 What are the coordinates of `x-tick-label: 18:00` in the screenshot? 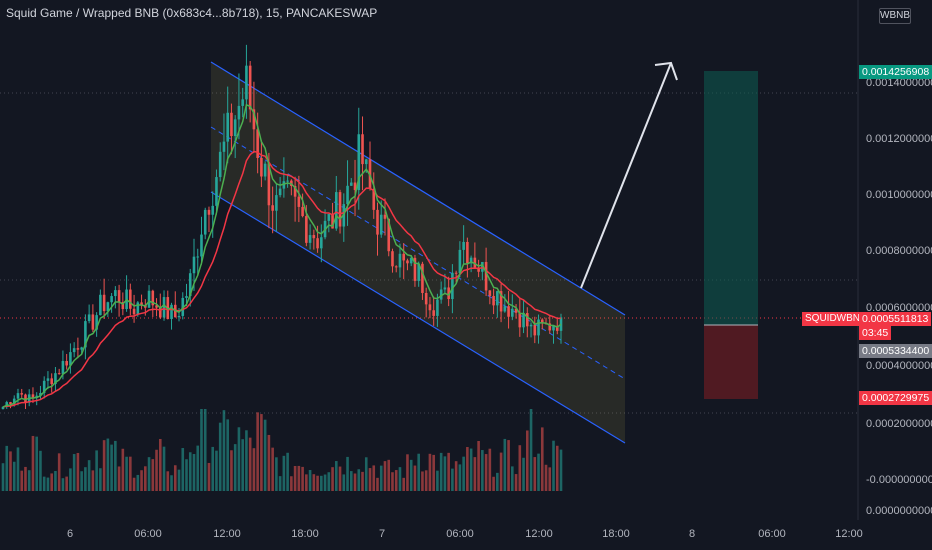 It's located at (305, 534).